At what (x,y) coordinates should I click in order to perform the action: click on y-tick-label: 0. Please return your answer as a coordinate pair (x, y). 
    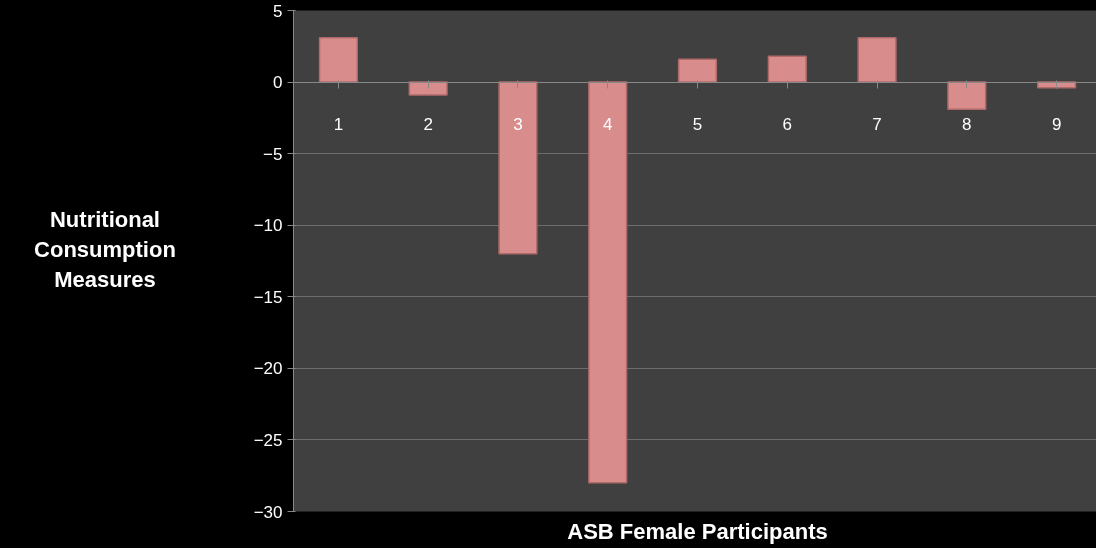
    Looking at the image, I should click on (278, 83).